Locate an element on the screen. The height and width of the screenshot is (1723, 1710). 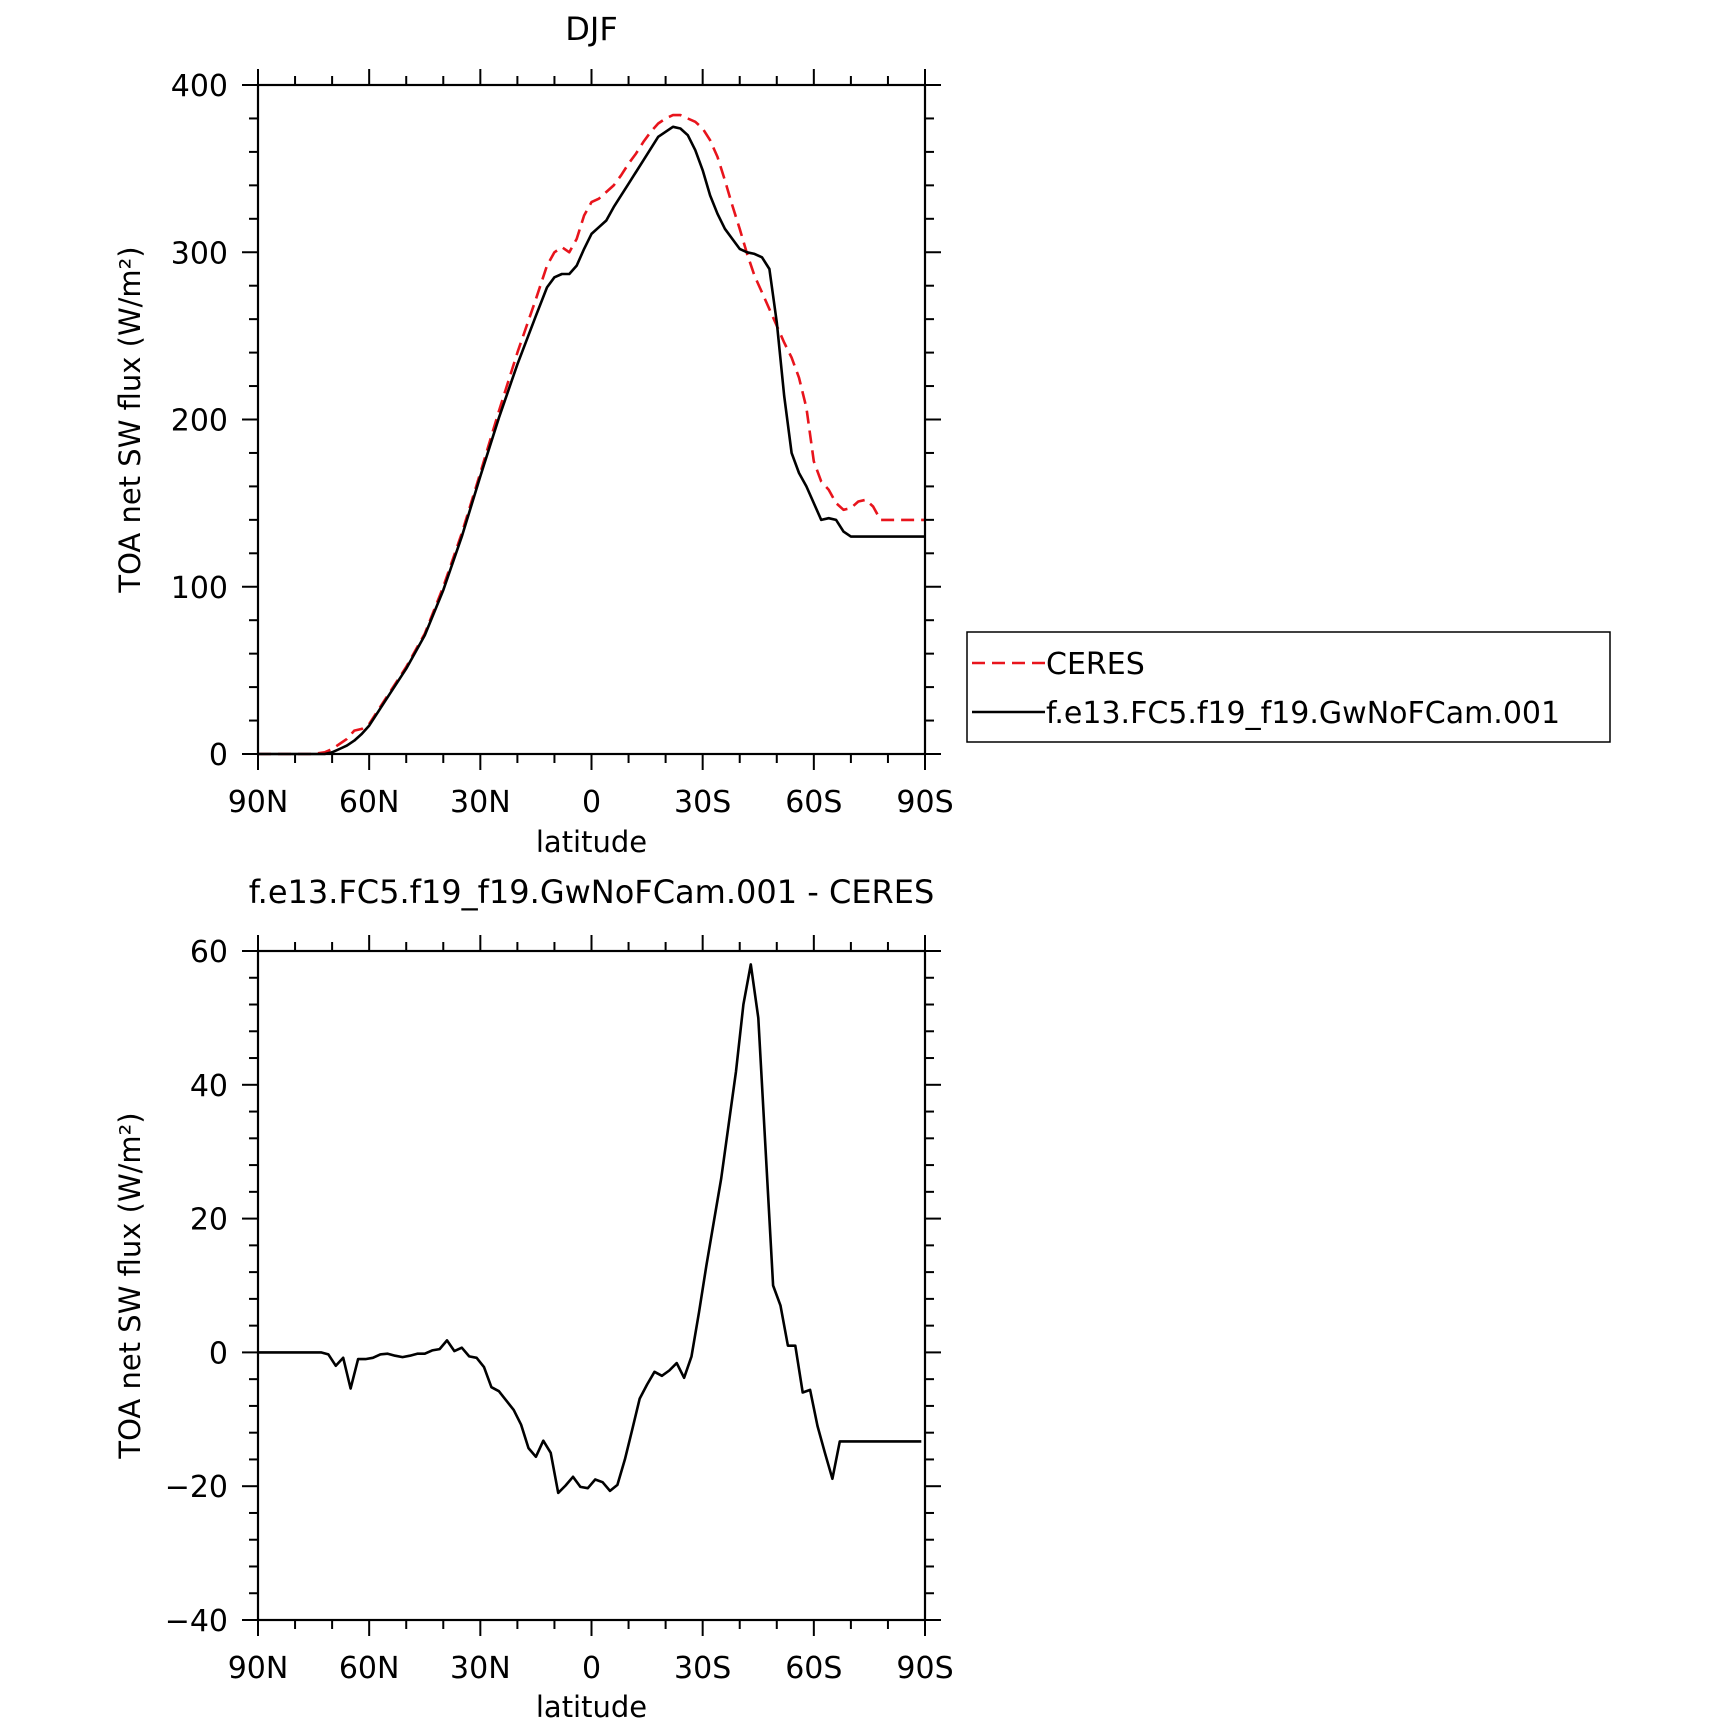
bottom-chart-title: f.e13.FC5.f19_f19.GwNoFCam.001 - CERES is located at coordinates (592, 892).